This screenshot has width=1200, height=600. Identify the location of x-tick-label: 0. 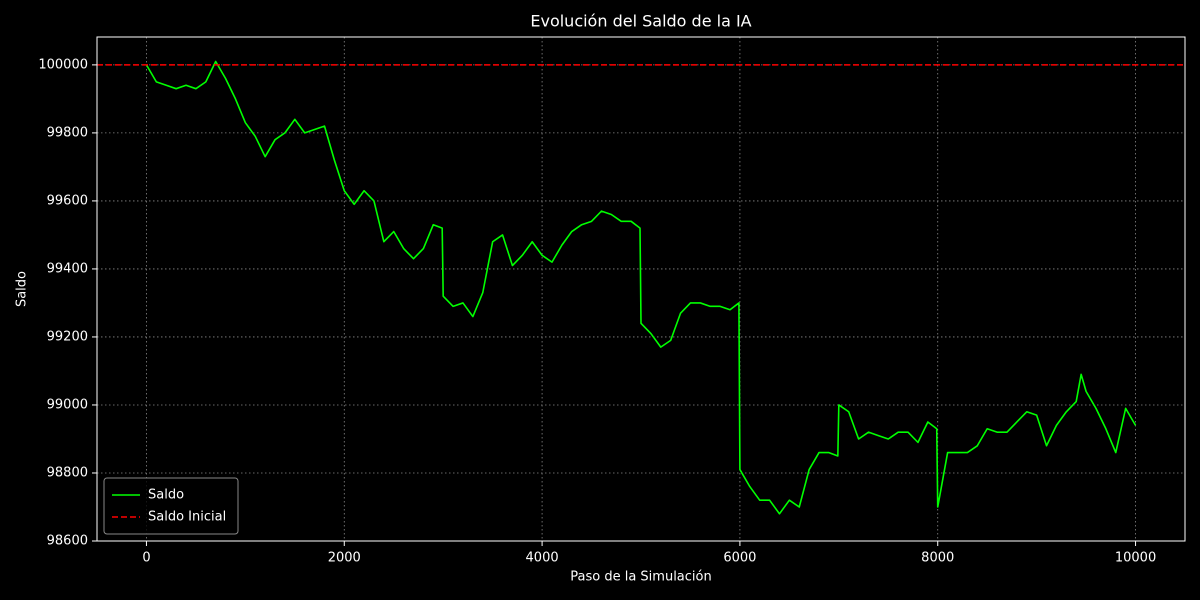
(146, 558).